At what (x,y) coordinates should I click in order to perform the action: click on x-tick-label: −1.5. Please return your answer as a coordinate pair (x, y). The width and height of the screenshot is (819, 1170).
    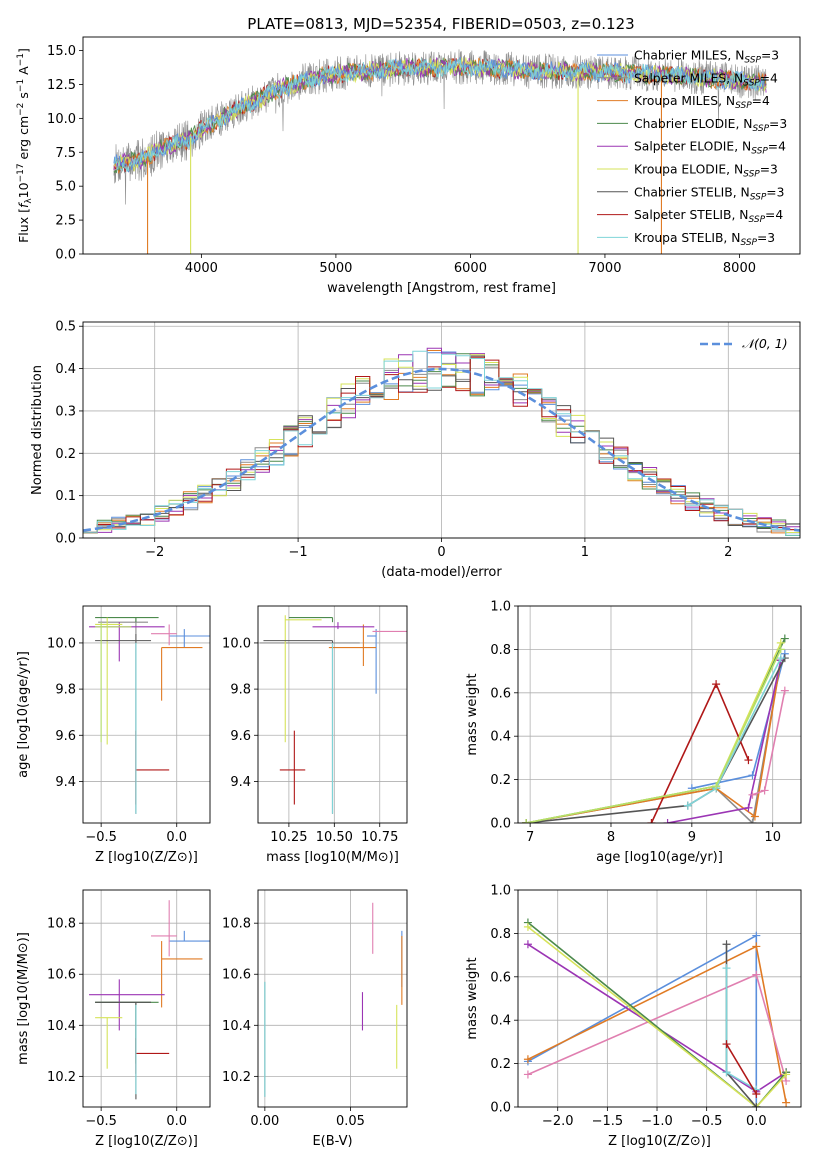
    Looking at the image, I should click on (608, 1121).